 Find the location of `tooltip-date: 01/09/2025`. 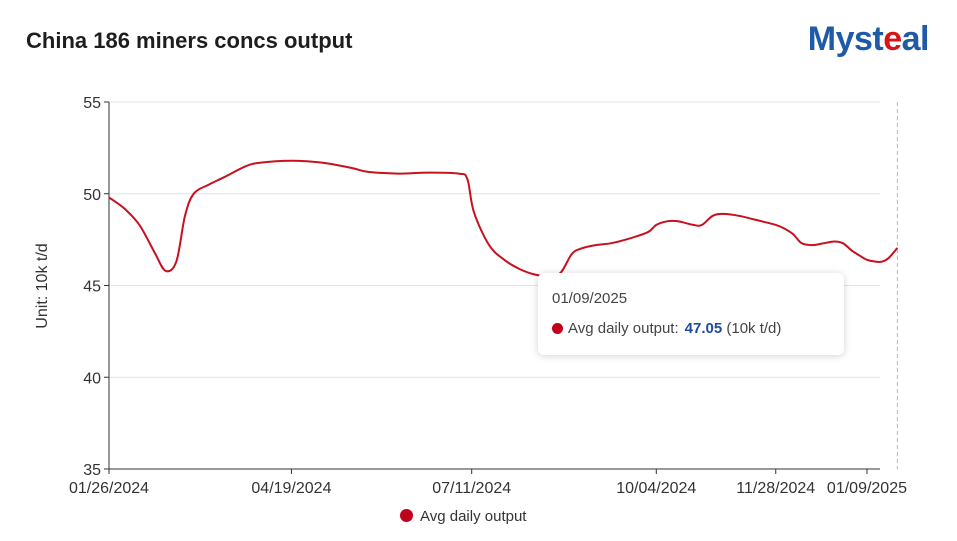

tooltip-date: 01/09/2025 is located at coordinates (590, 298).